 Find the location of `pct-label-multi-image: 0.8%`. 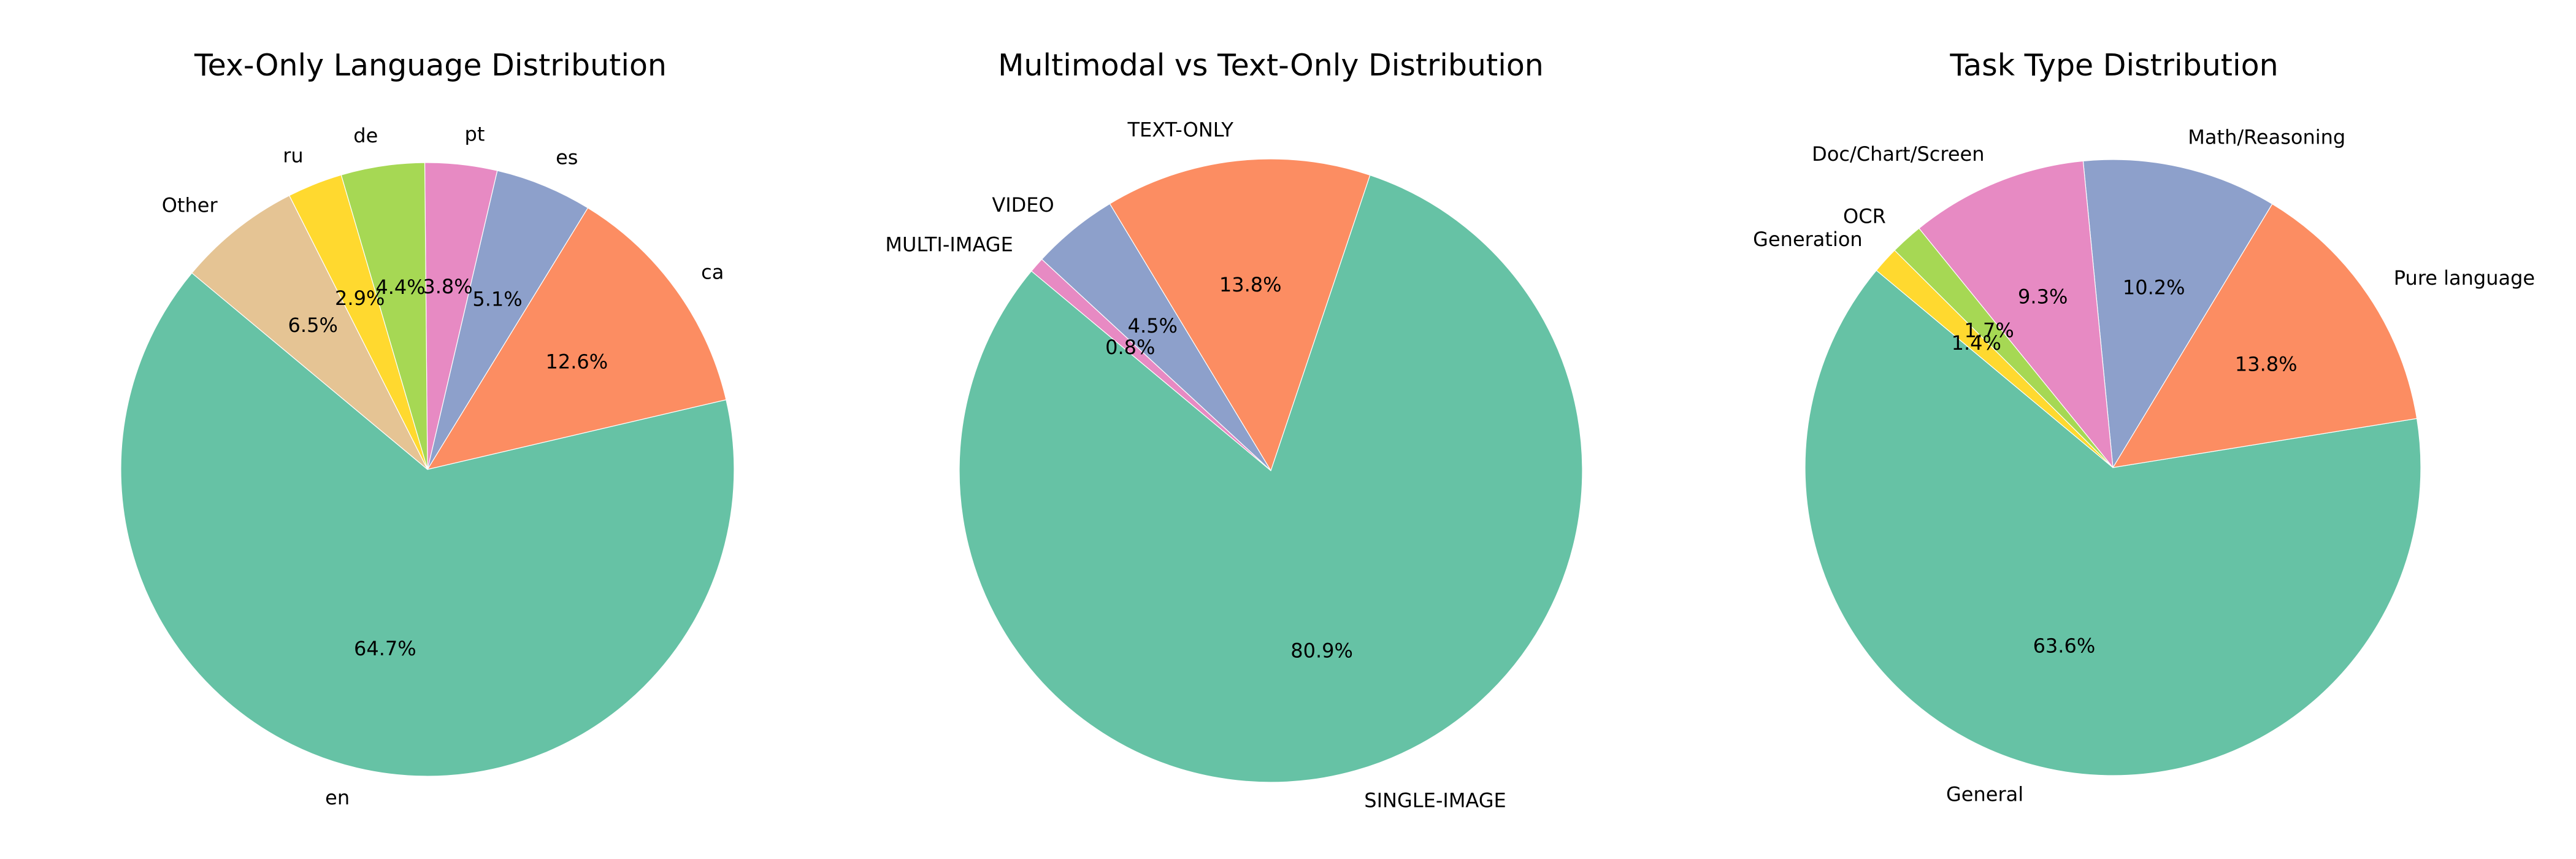

pct-label-multi-image: 0.8% is located at coordinates (1130, 347).